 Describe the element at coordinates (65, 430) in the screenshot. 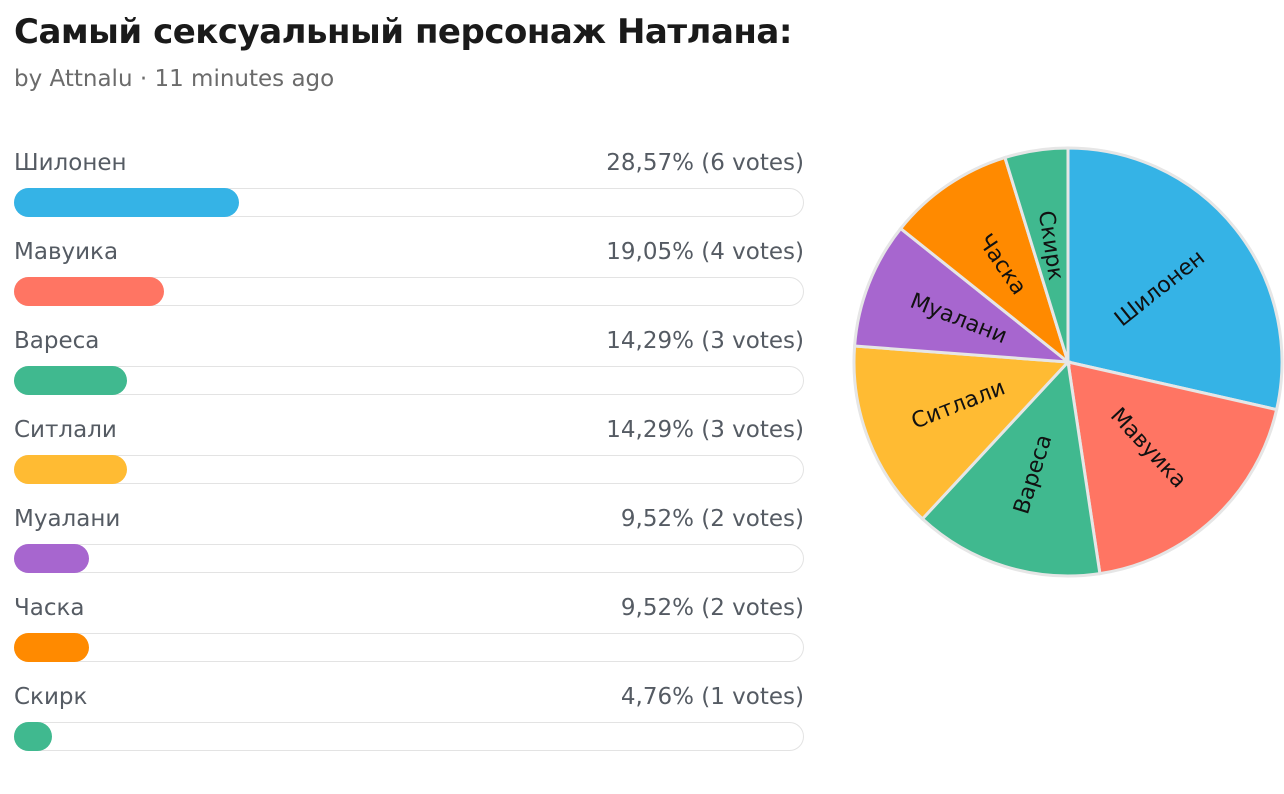

I see `option-label: Ситлали` at that location.